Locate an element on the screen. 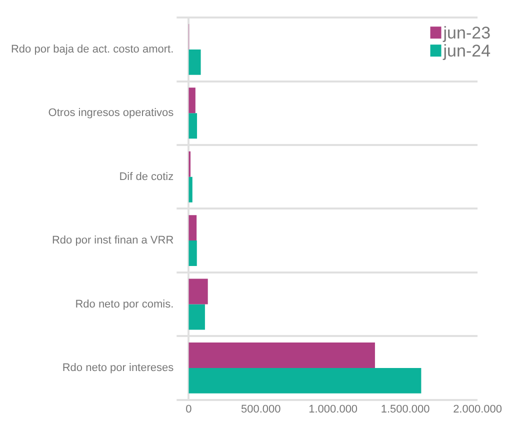 This screenshot has height=427, width=513. y-tick-label: Rdo por baja de act. costo amort. is located at coordinates (92, 49).